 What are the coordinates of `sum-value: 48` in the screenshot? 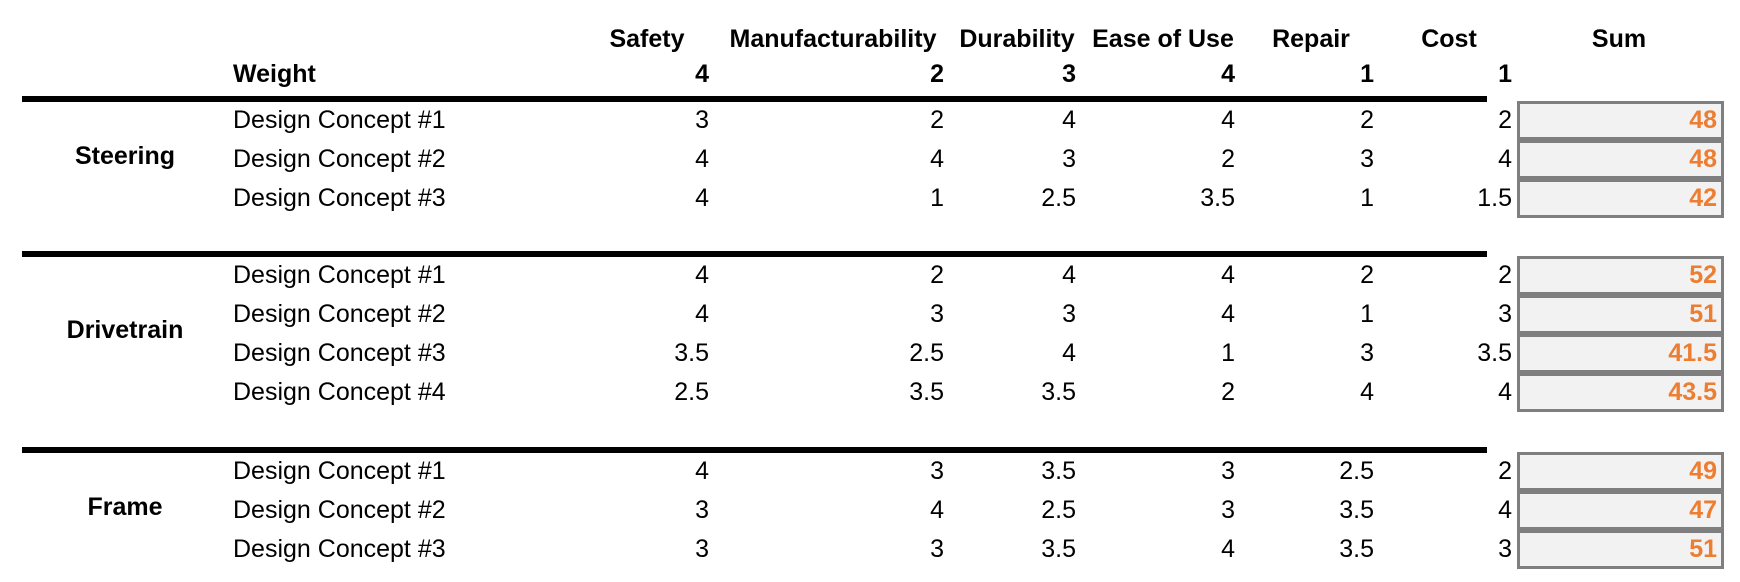 It's located at (1703, 120).